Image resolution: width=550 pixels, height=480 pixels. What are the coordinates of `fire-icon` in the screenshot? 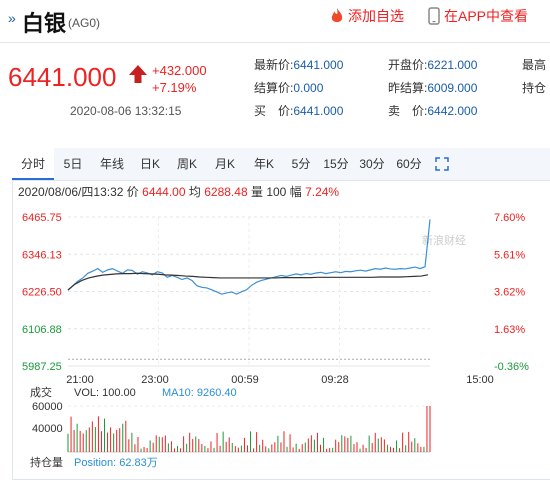 It's located at (337, 15).